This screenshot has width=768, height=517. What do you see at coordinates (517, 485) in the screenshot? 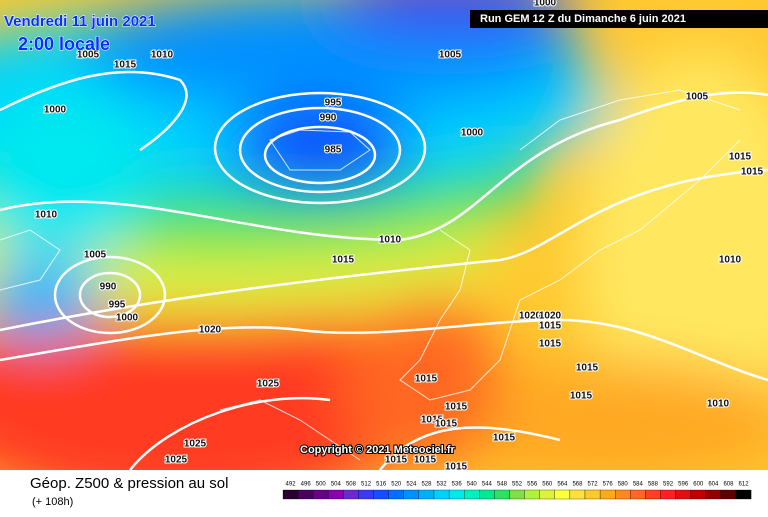
I see `scale-label: 552` at bounding box center [517, 485].